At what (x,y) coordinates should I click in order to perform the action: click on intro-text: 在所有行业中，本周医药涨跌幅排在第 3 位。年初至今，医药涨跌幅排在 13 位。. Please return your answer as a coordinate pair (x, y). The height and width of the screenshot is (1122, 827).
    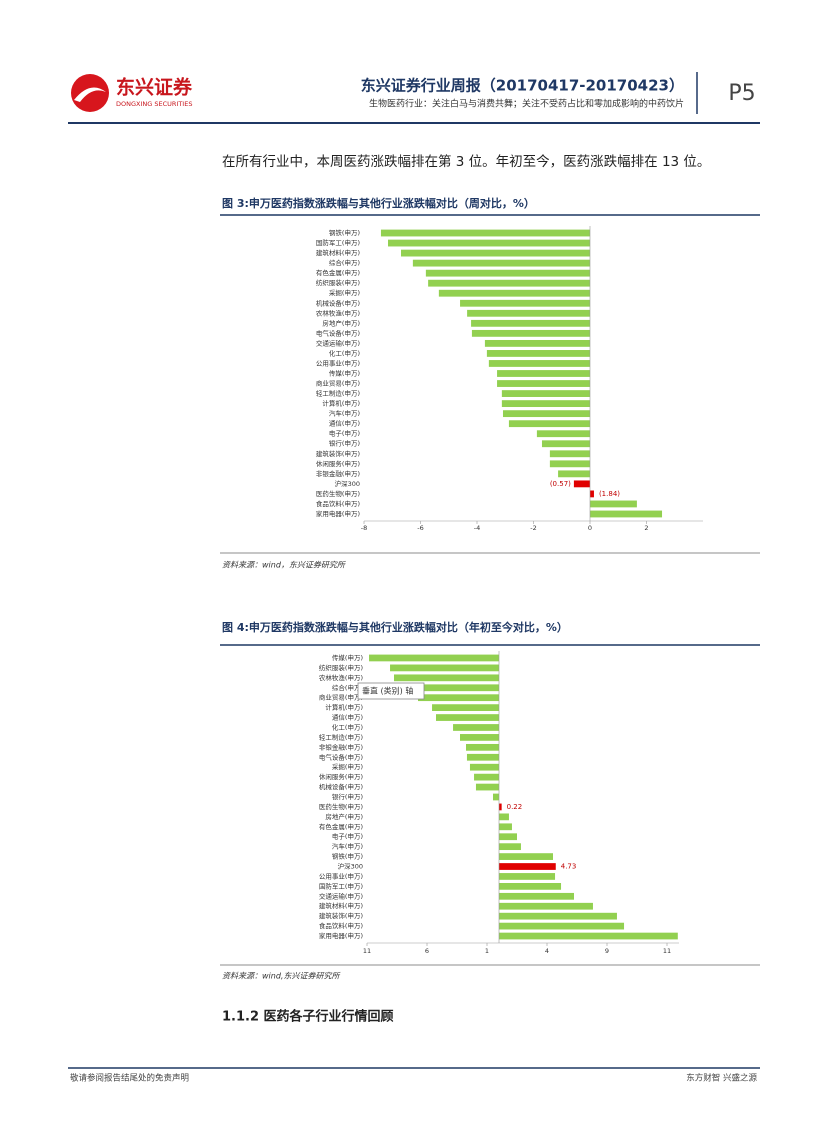
    Looking at the image, I should click on (466, 161).